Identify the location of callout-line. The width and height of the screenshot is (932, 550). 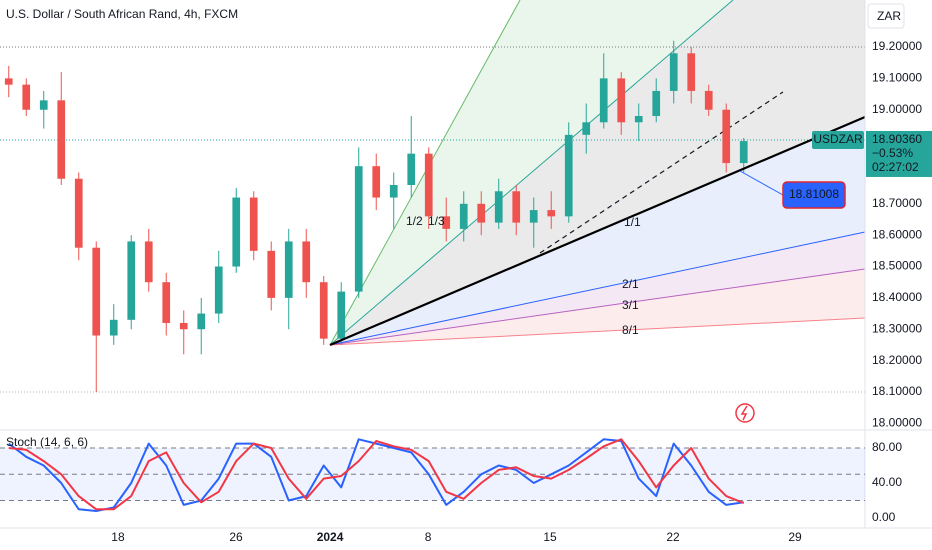
(761, 183).